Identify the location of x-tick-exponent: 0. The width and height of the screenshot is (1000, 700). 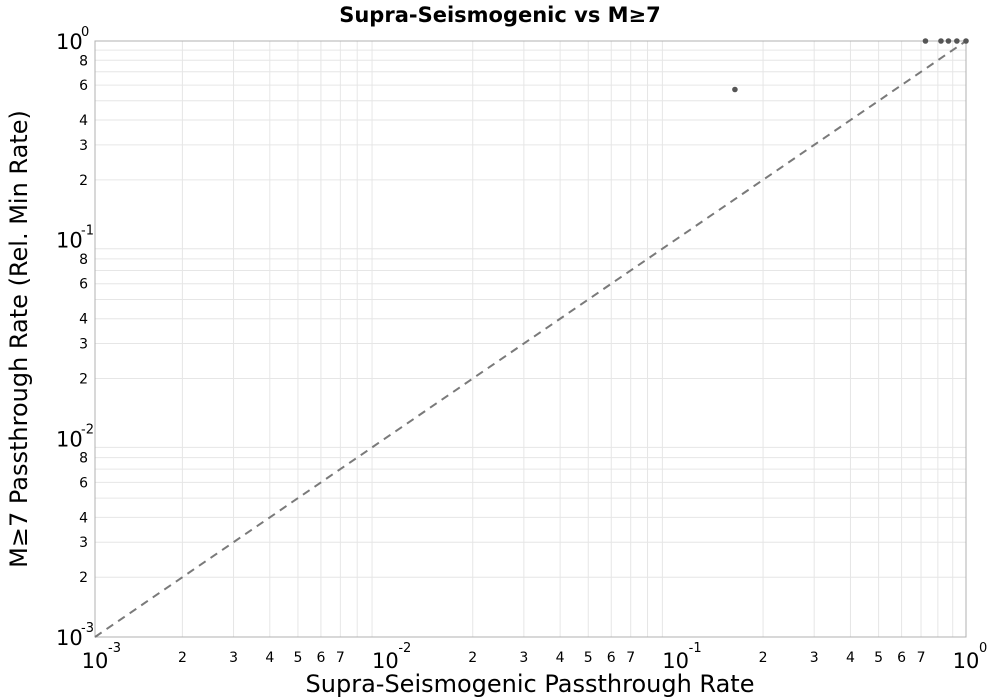
(983, 648).